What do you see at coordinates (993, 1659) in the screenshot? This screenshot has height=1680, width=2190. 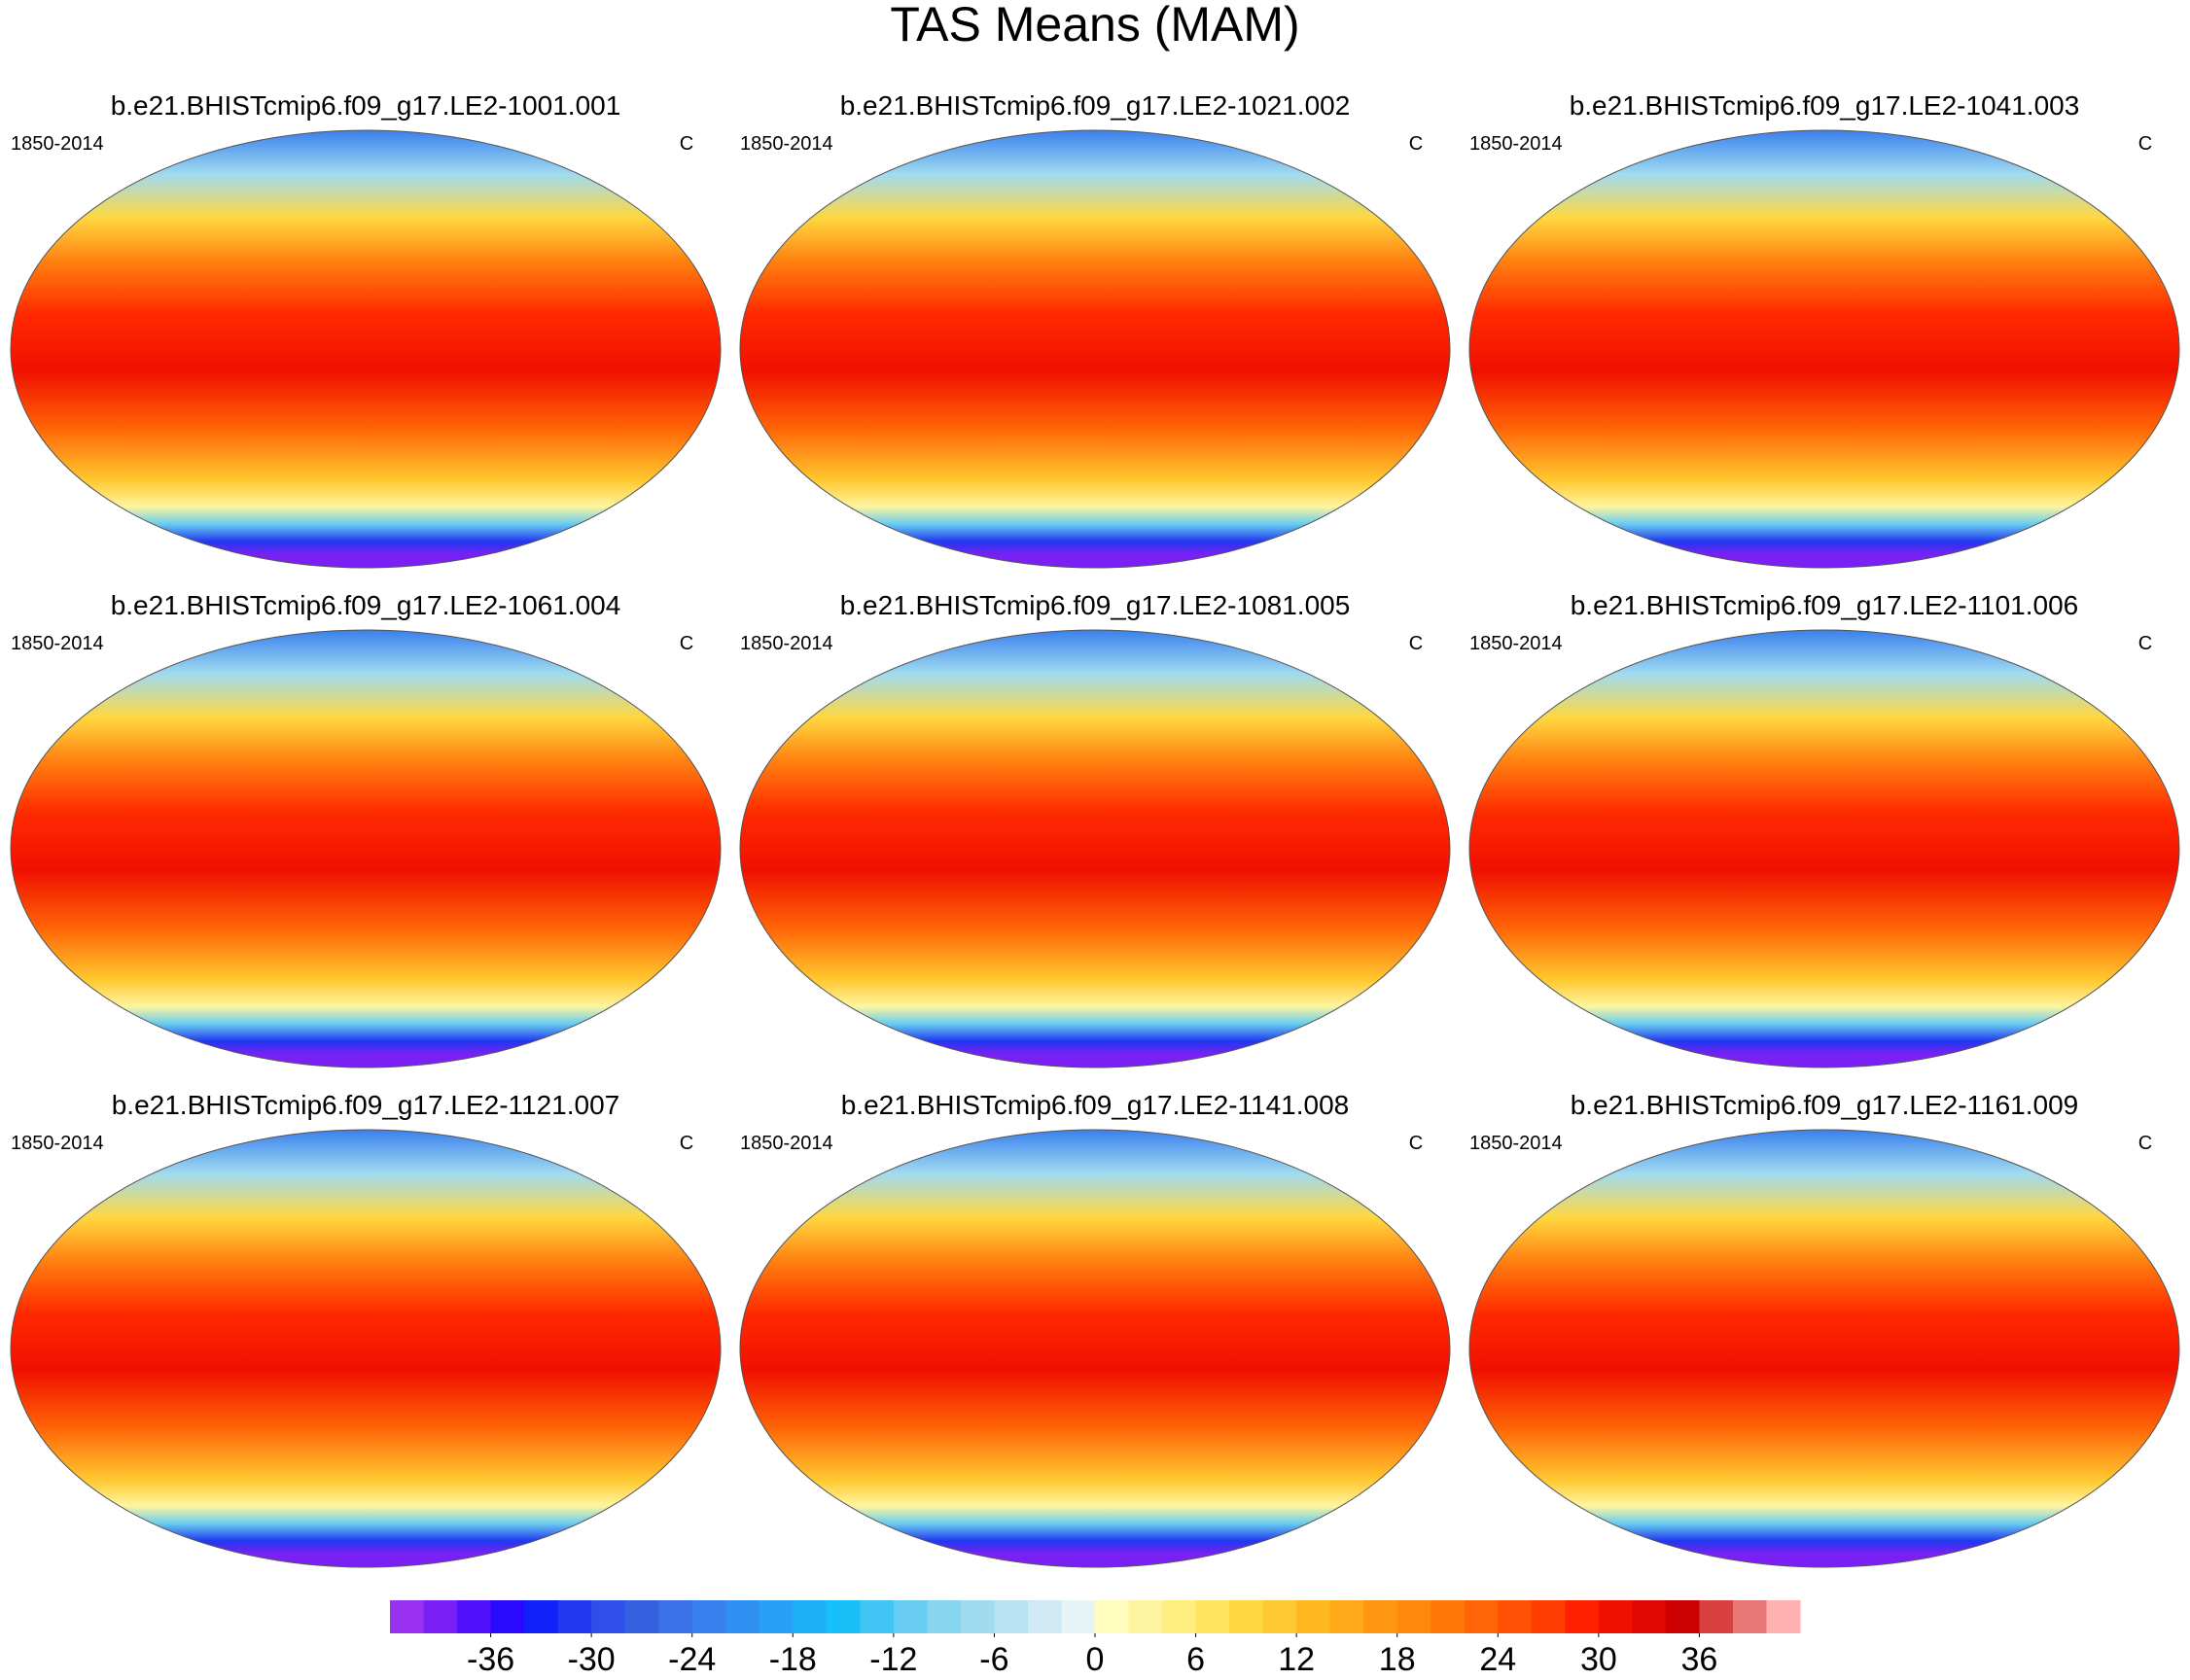 I see `colorbar-tick-label: -6` at bounding box center [993, 1659].